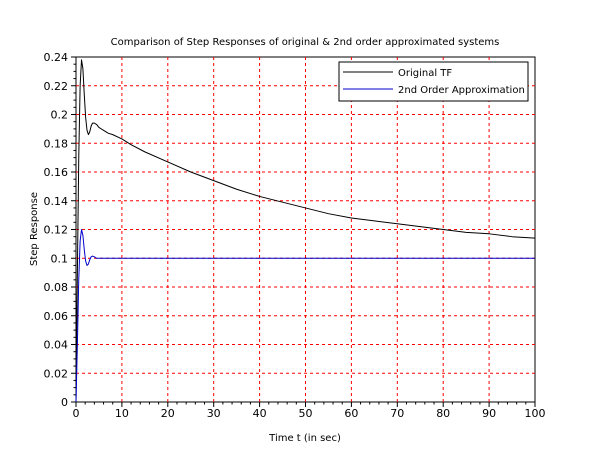 The height and width of the screenshot is (460, 610). What do you see at coordinates (397, 413) in the screenshot?
I see `x-tick-label: 70` at bounding box center [397, 413].